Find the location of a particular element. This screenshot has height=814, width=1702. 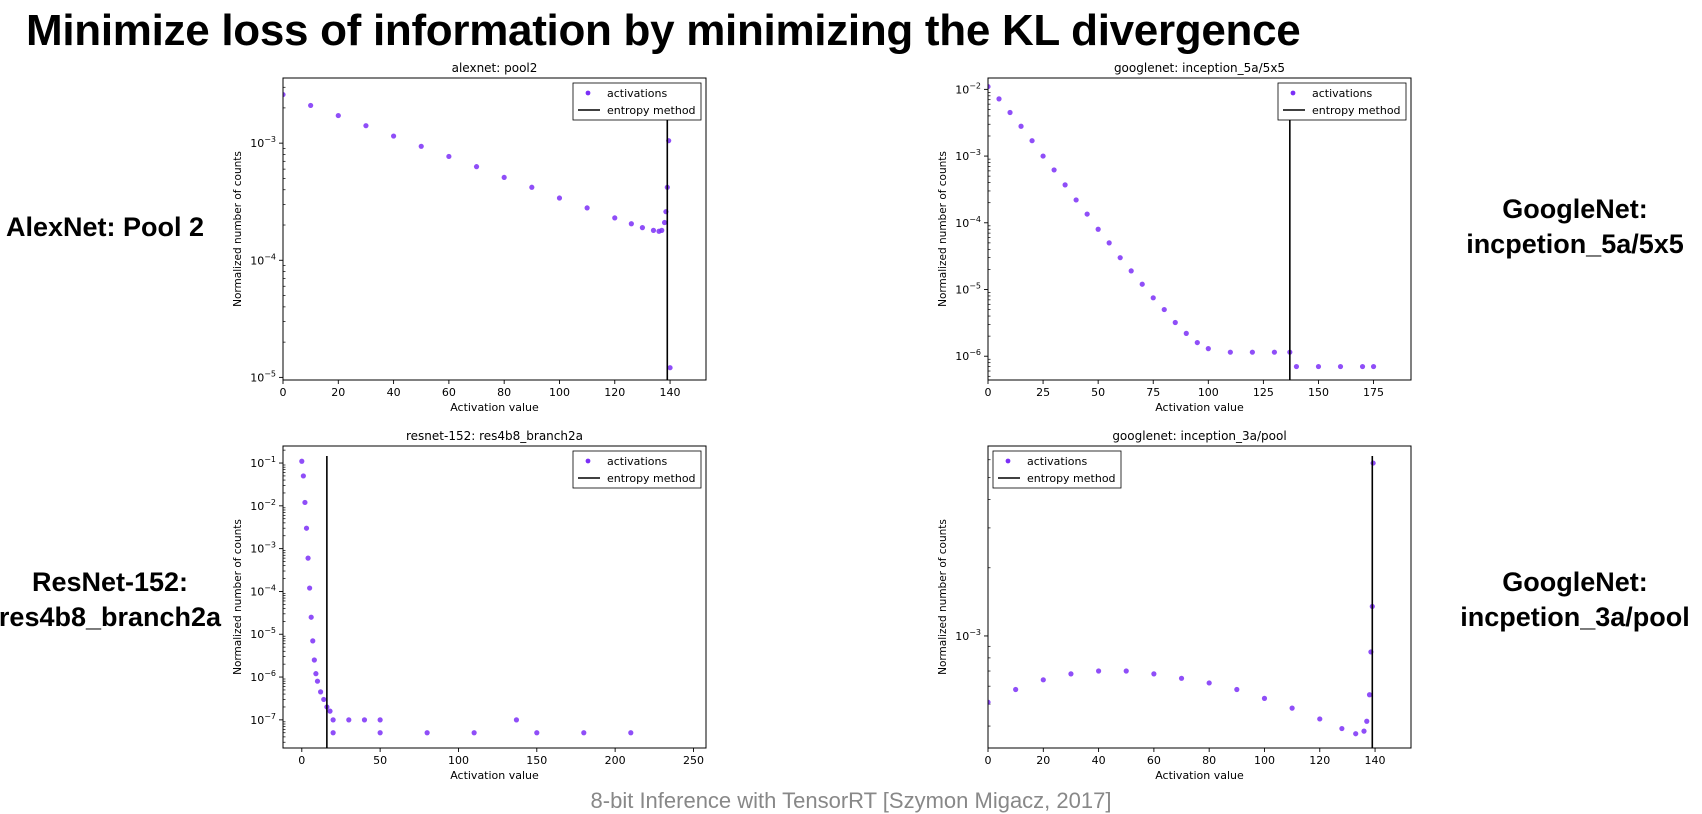

y-tick-label: 10⁻¹ is located at coordinates (263, 462).